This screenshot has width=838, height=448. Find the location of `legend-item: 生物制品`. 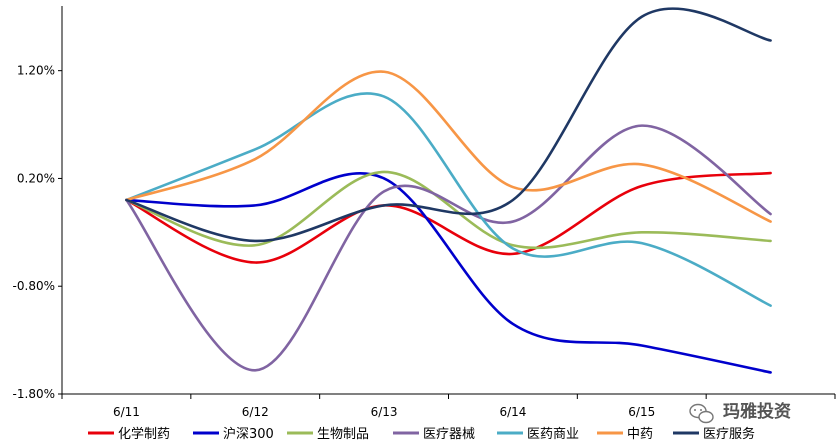

legend-item: 生物制品 is located at coordinates (328, 434).